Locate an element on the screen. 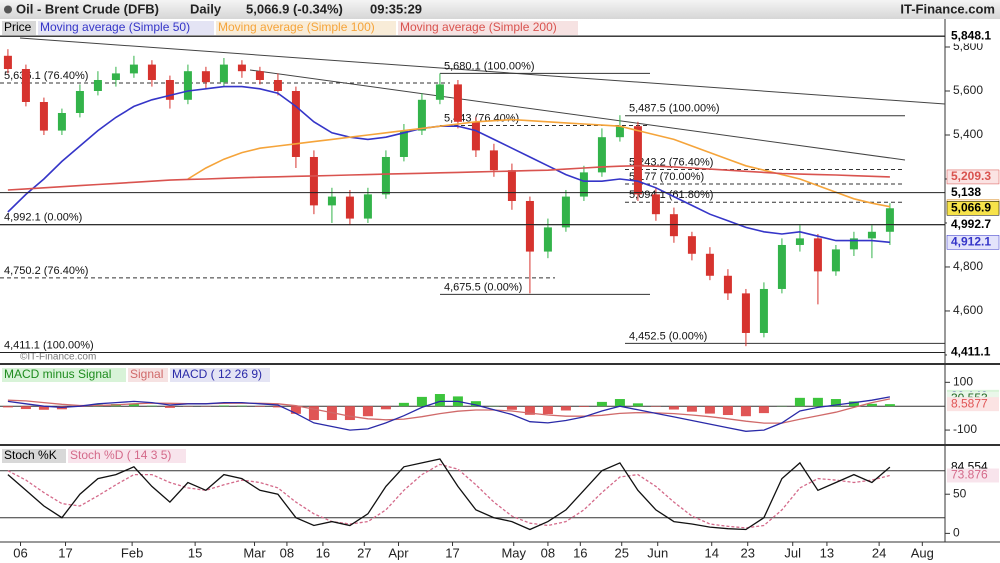  legend-entry: Moving average (Simple 50) is located at coordinates (115, 27).